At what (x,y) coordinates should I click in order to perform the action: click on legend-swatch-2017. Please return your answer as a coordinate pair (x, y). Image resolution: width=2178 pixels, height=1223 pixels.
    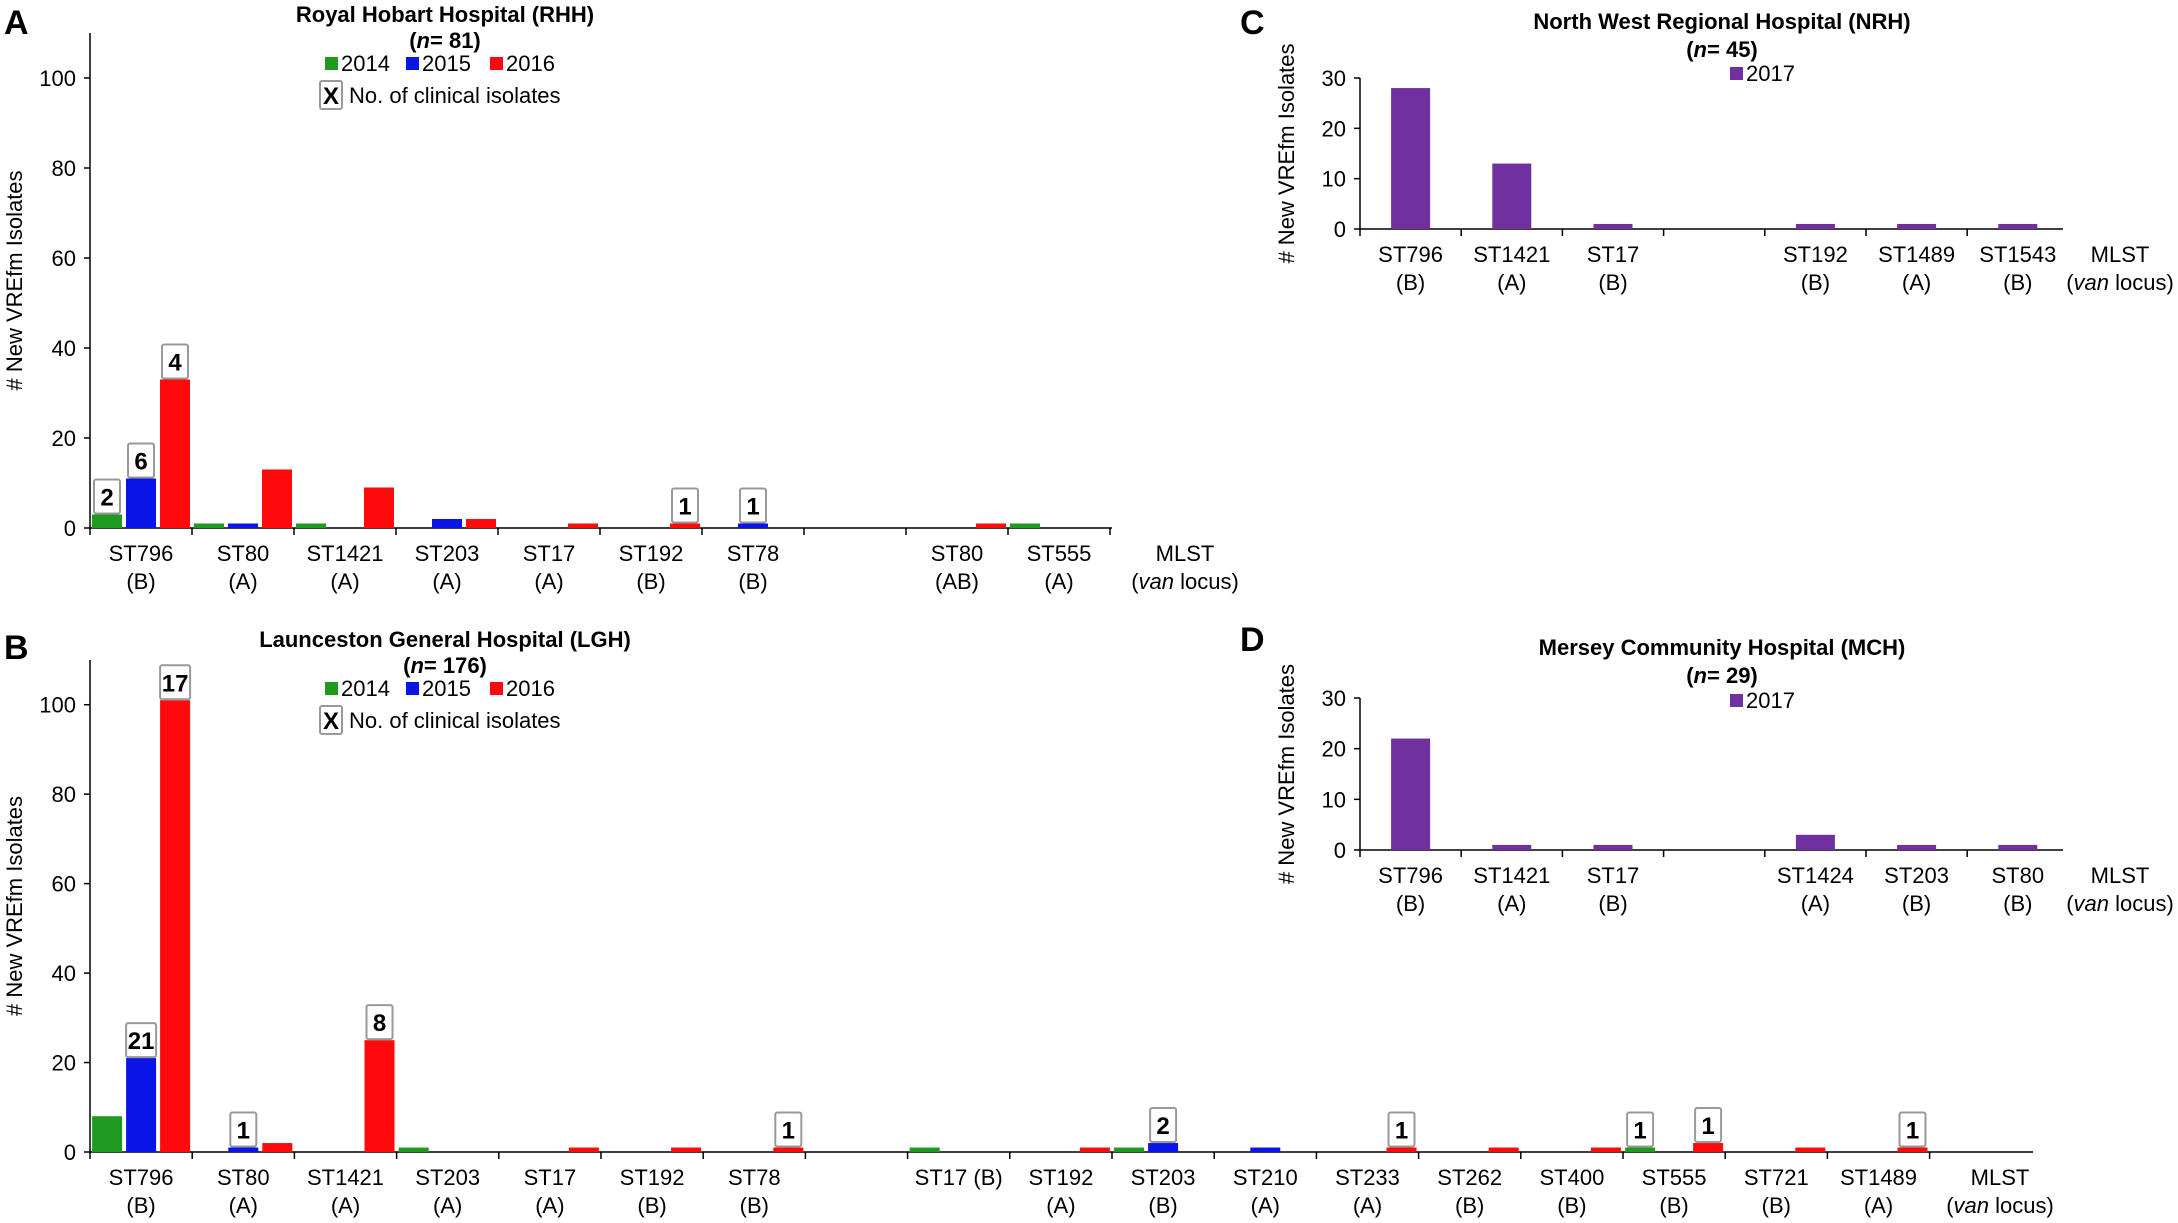
    Looking at the image, I should click on (1736, 700).